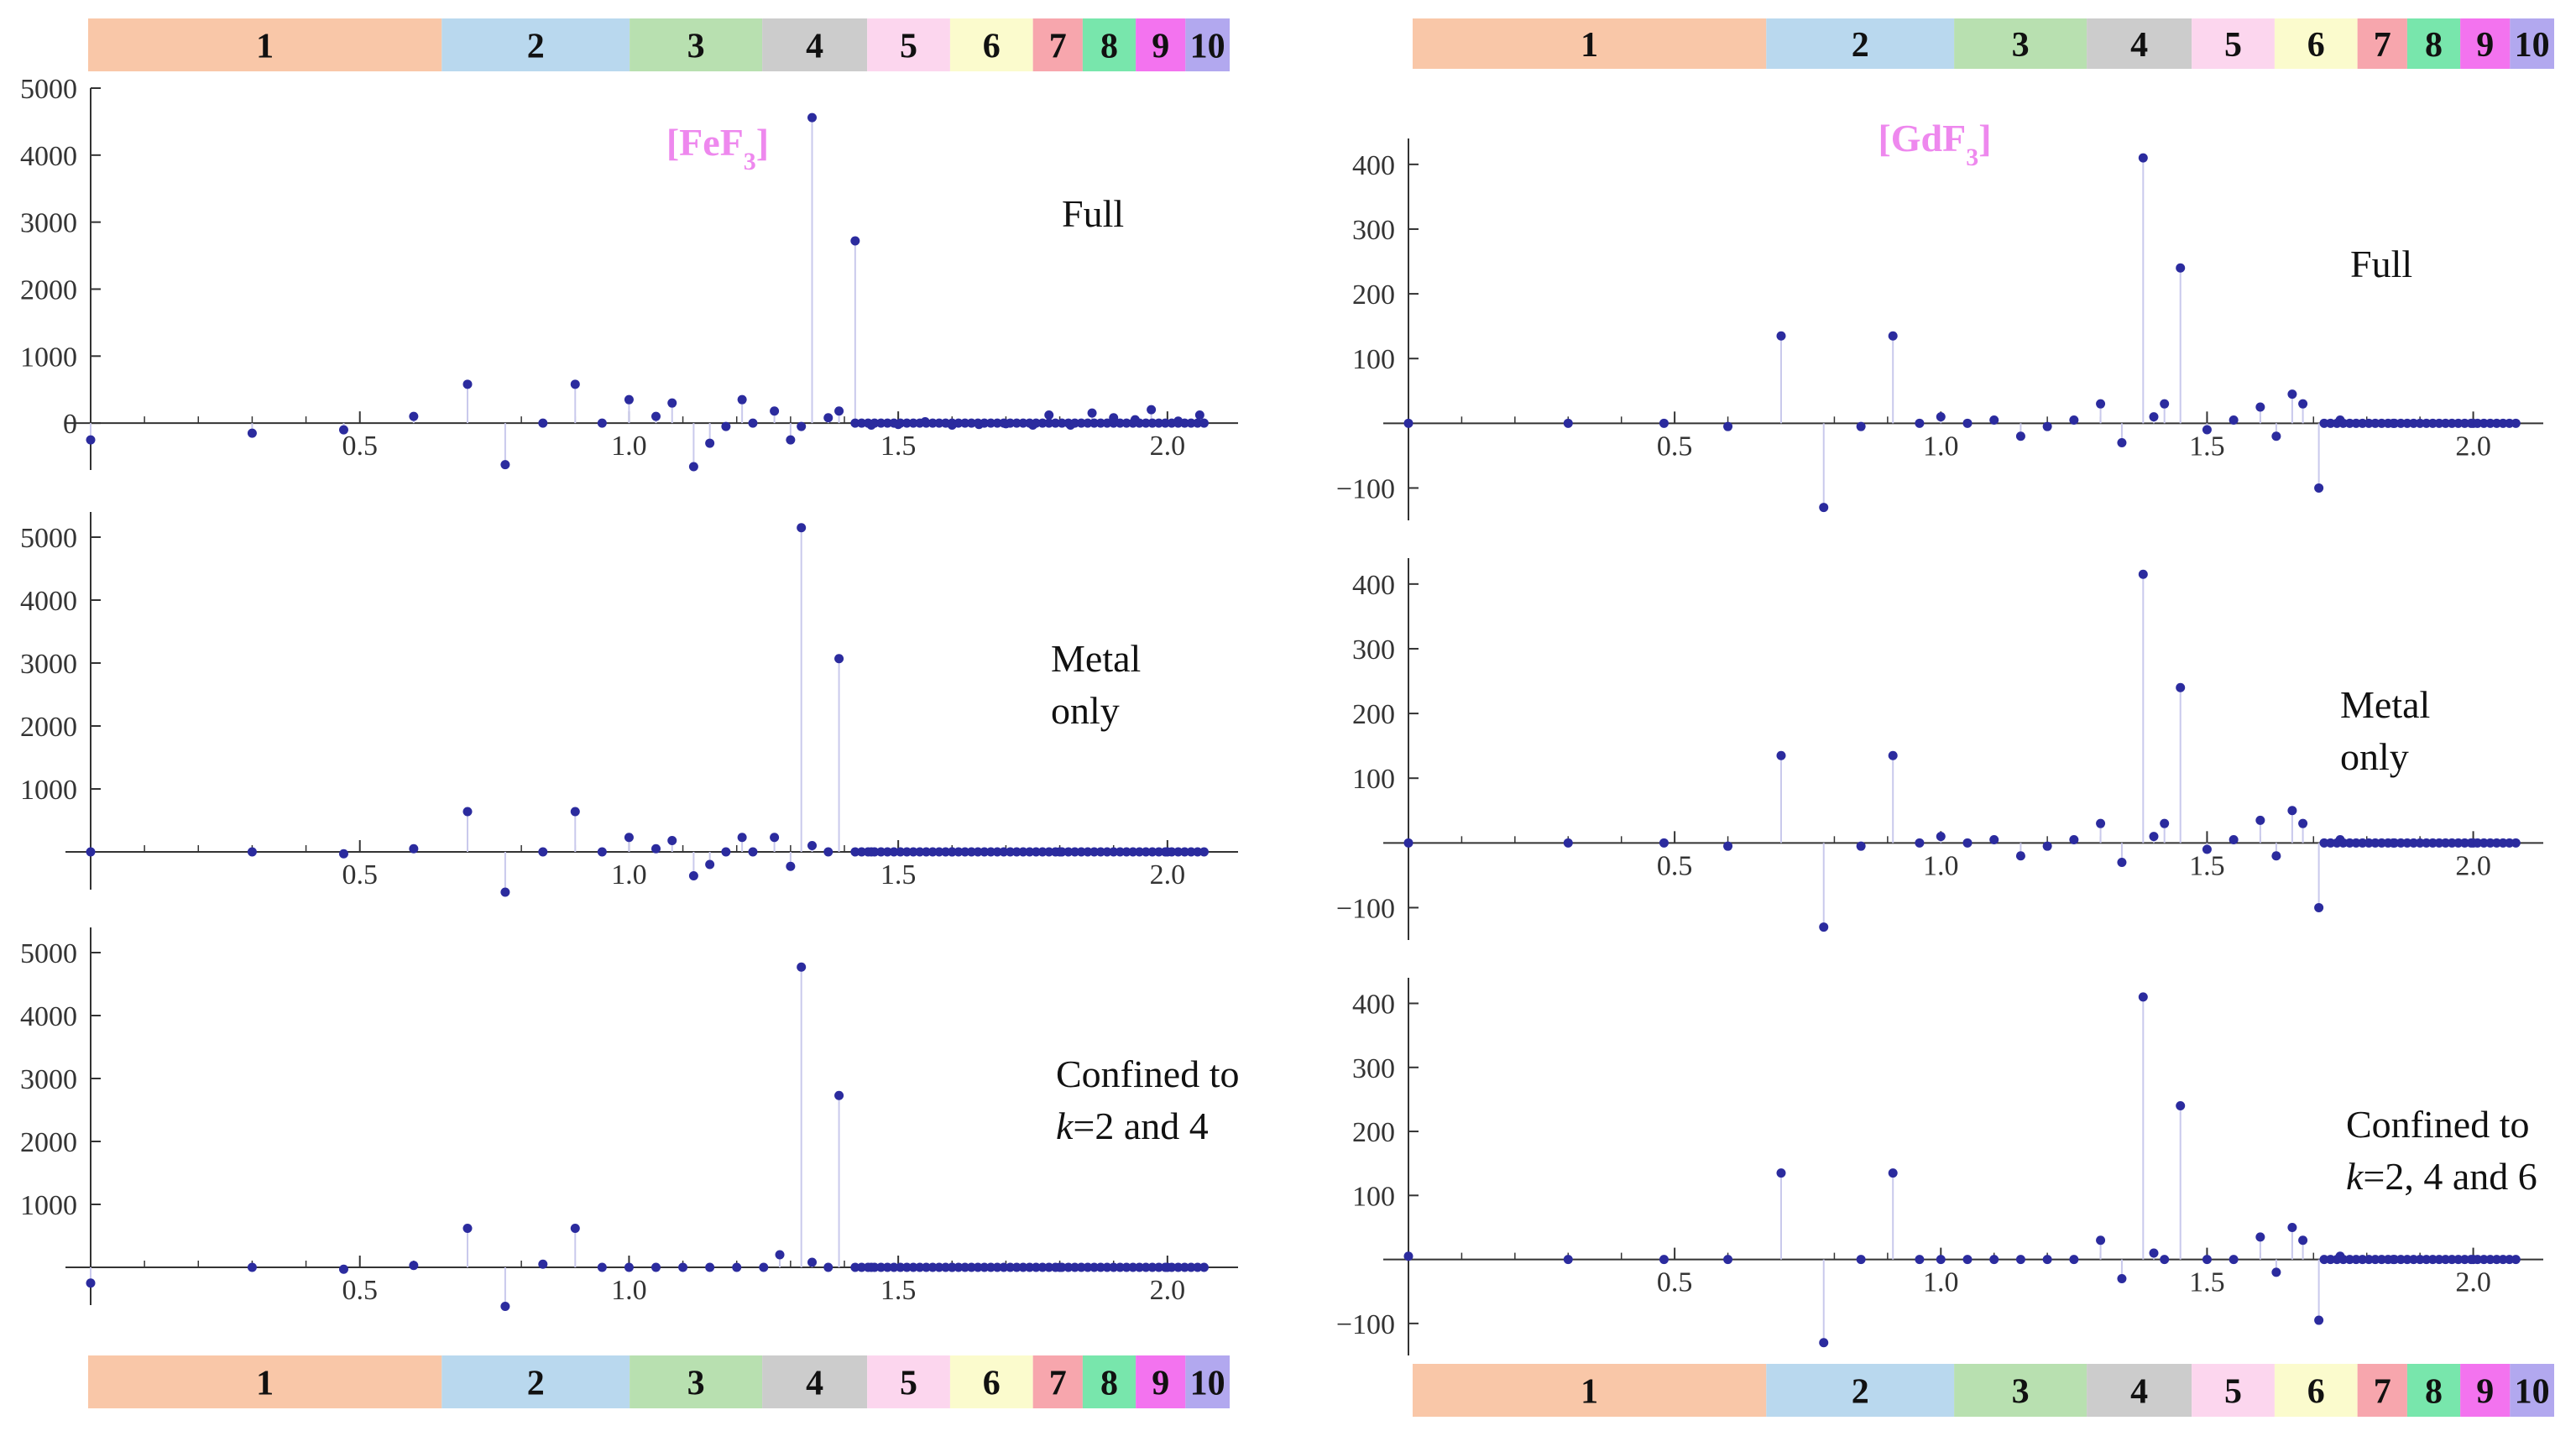  What do you see at coordinates (2485, 45) in the screenshot?
I see `shell-label-9: 9` at bounding box center [2485, 45].